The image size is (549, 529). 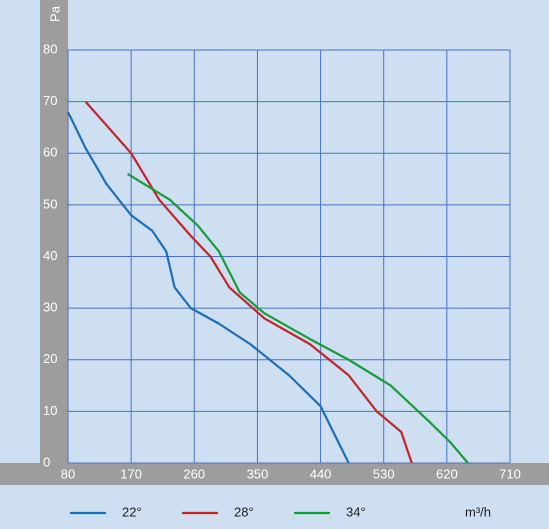 What do you see at coordinates (50, 358) in the screenshot?
I see `y-tick-label: 20` at bounding box center [50, 358].